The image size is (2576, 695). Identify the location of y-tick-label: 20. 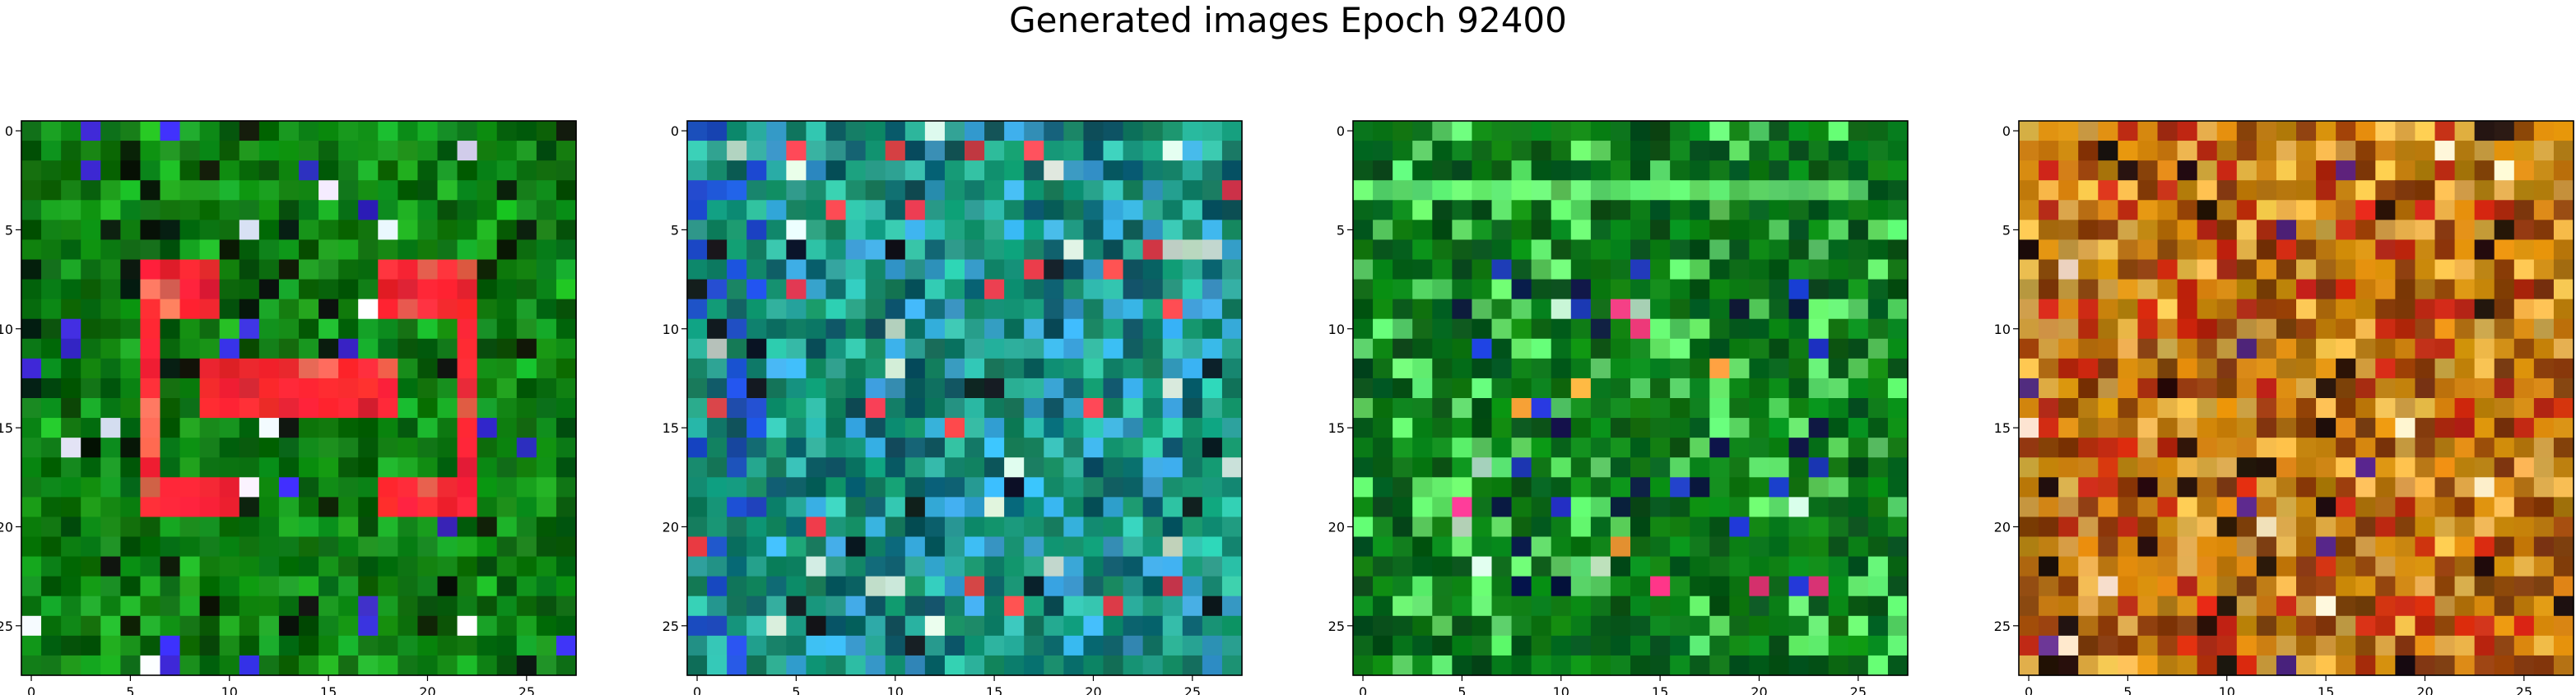
(671, 527).